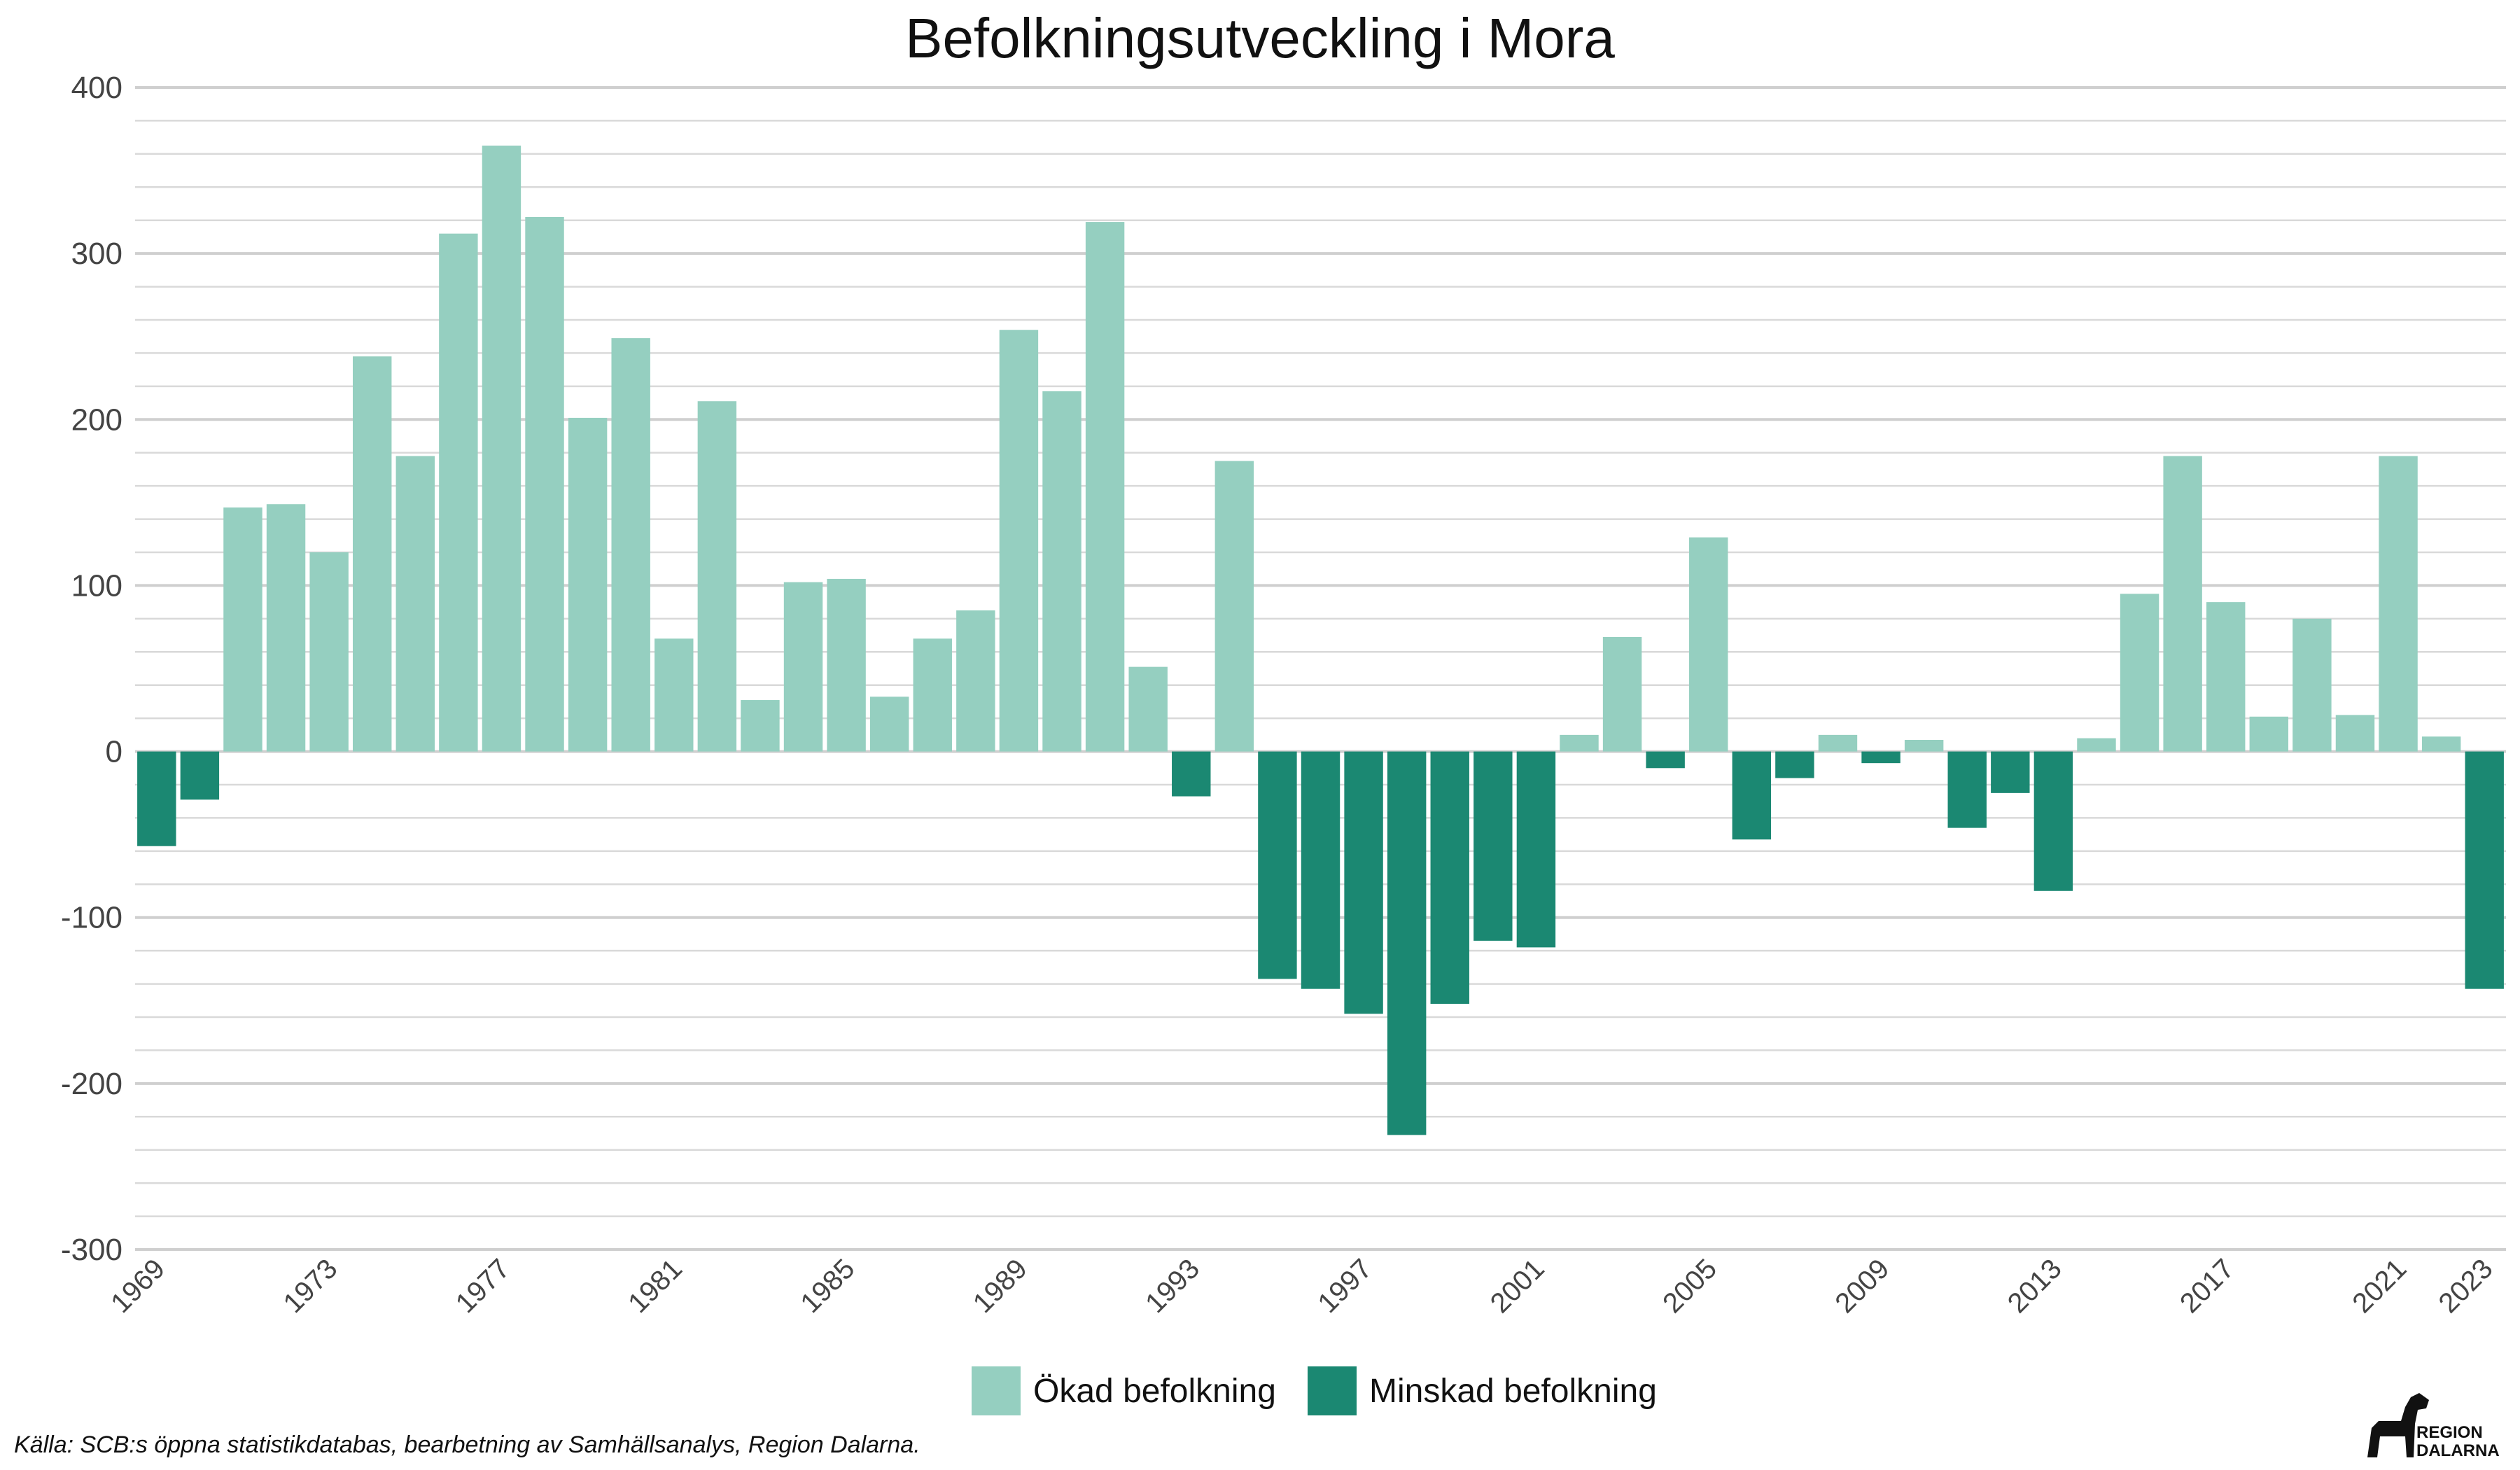 The image size is (2520, 1470). I want to click on bar-2014, so click(2096, 745).